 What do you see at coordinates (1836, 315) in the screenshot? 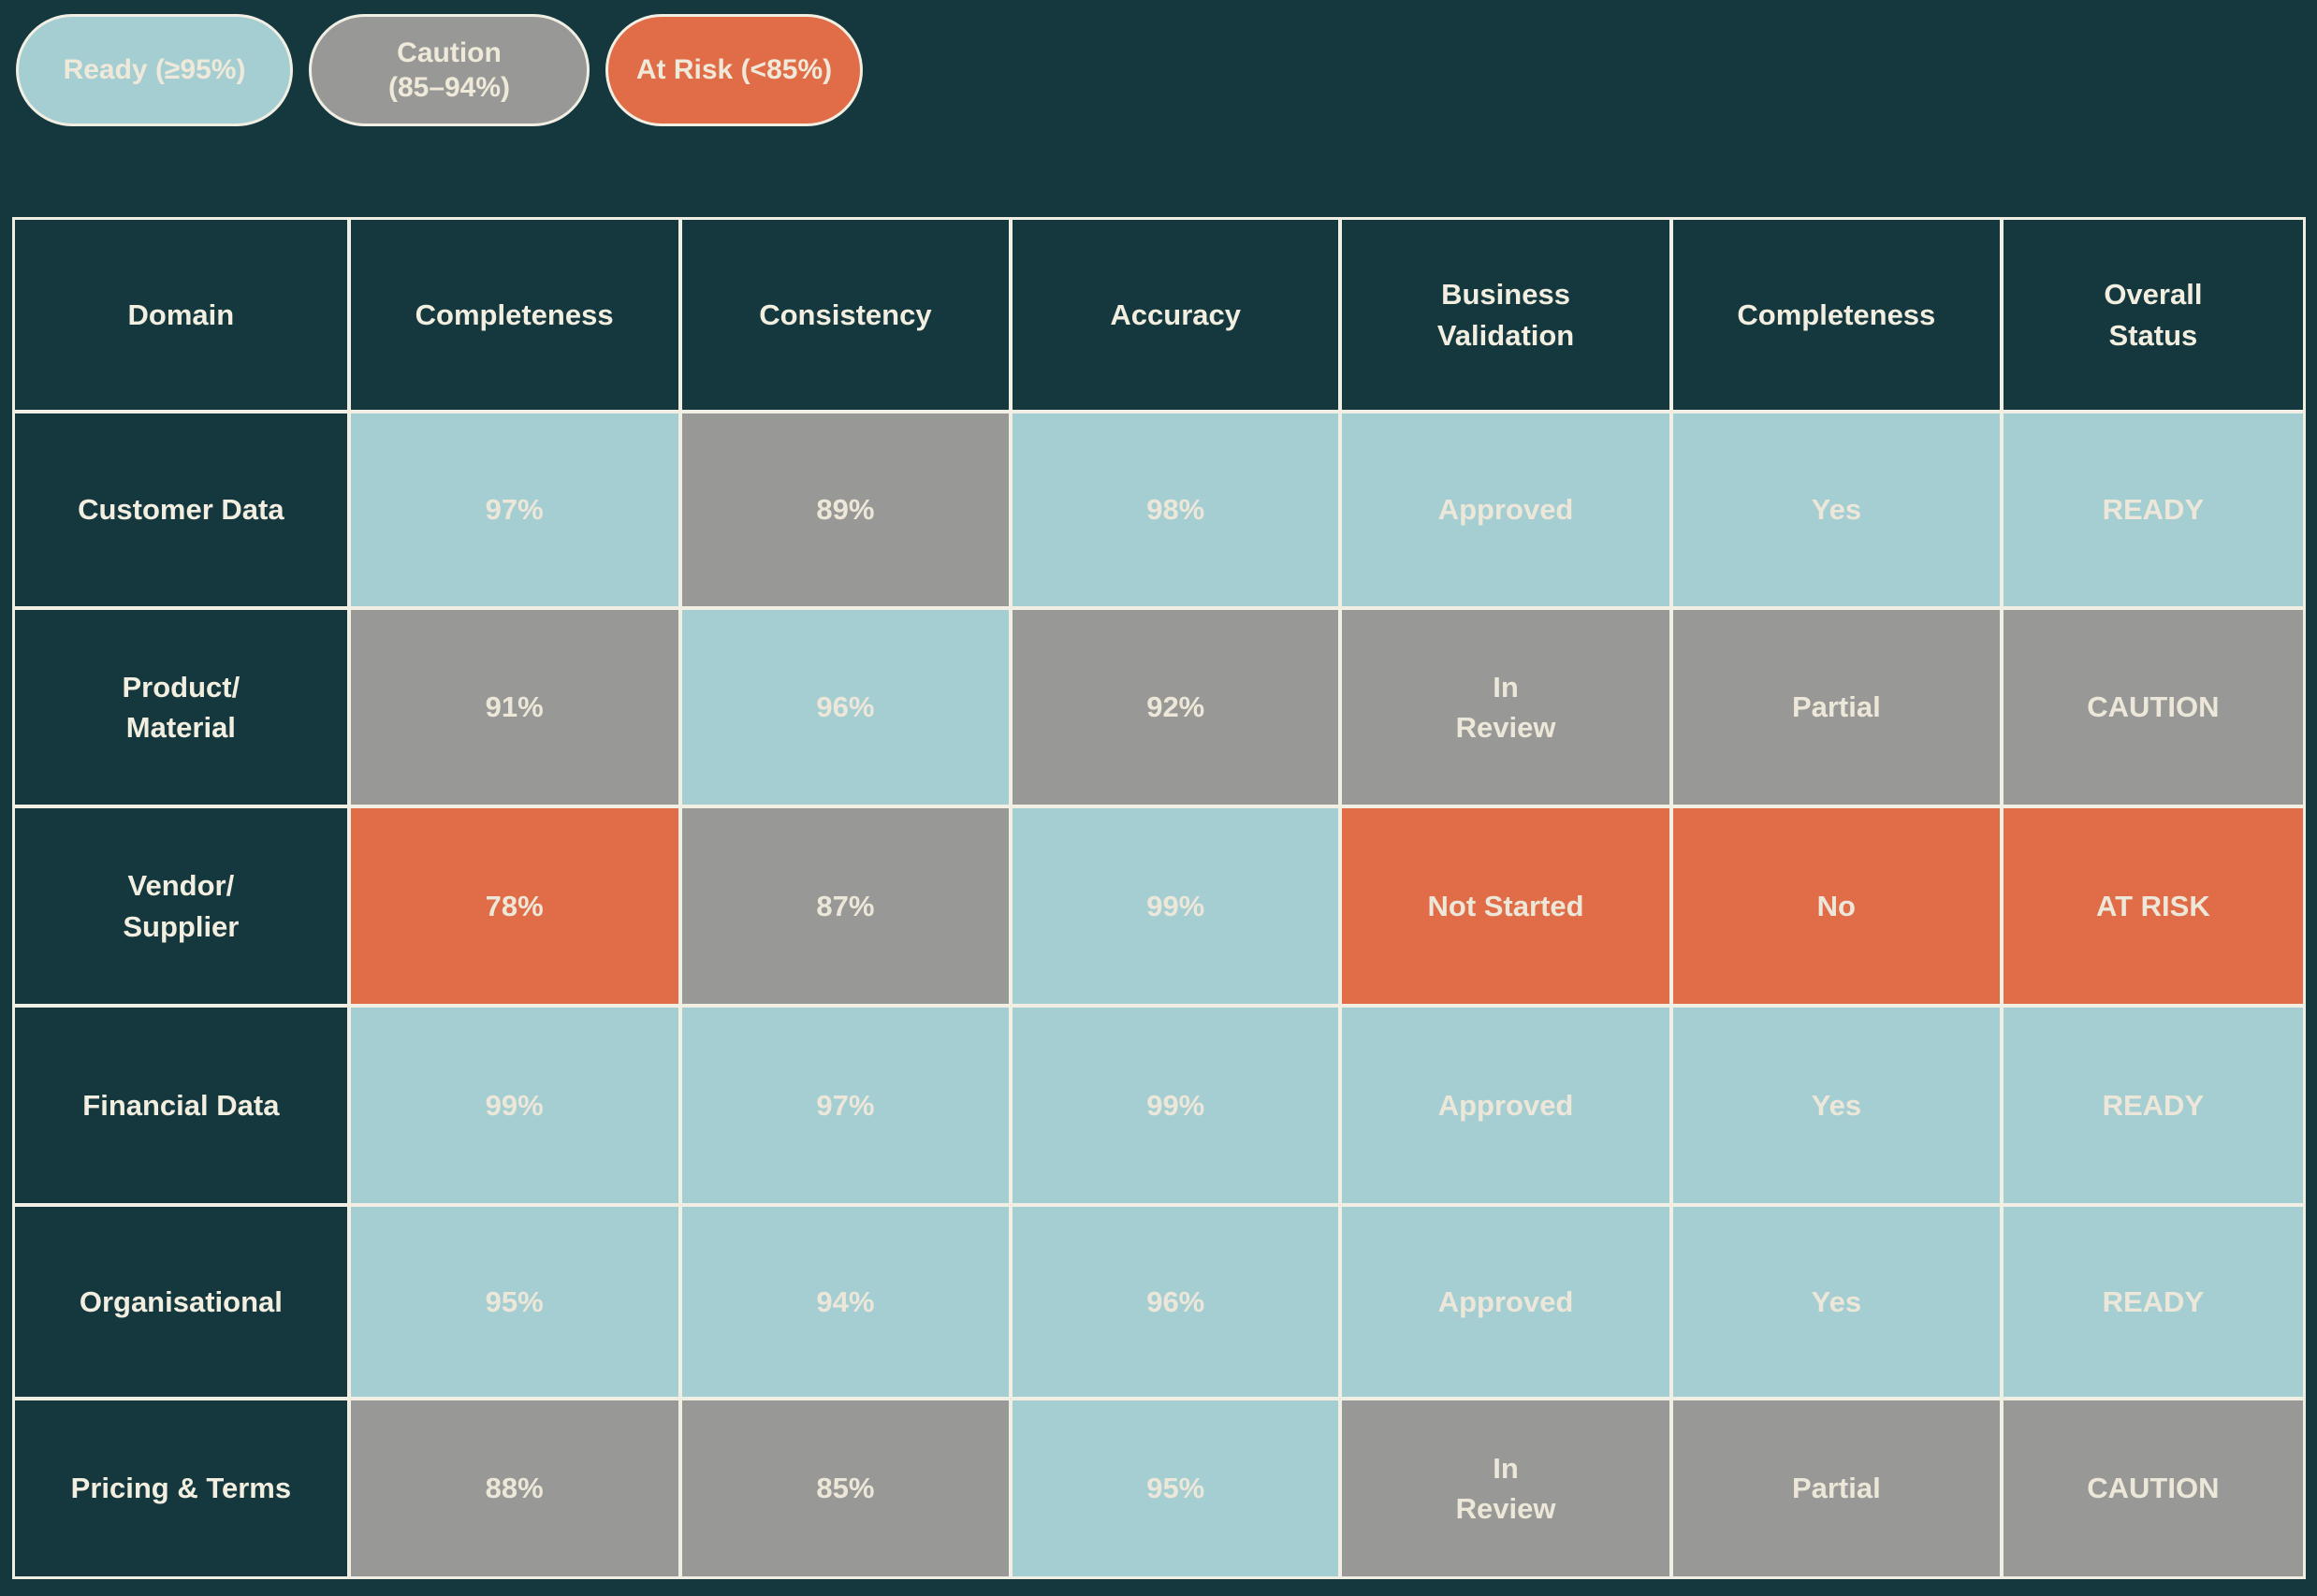
I see `column-header-completeness-2: Completeness` at bounding box center [1836, 315].